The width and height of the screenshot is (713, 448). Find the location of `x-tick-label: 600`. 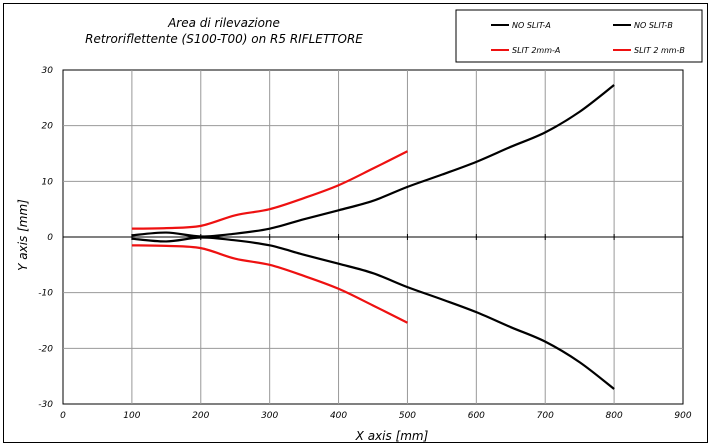

x-tick-label: 600 is located at coordinates (476, 416).